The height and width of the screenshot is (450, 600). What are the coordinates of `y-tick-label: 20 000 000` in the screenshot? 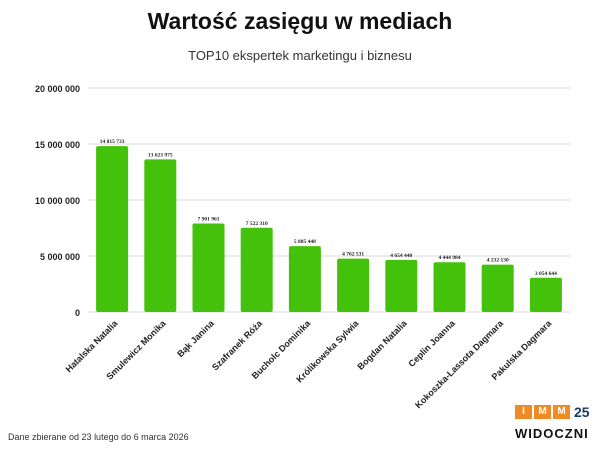 It's located at (57, 89).